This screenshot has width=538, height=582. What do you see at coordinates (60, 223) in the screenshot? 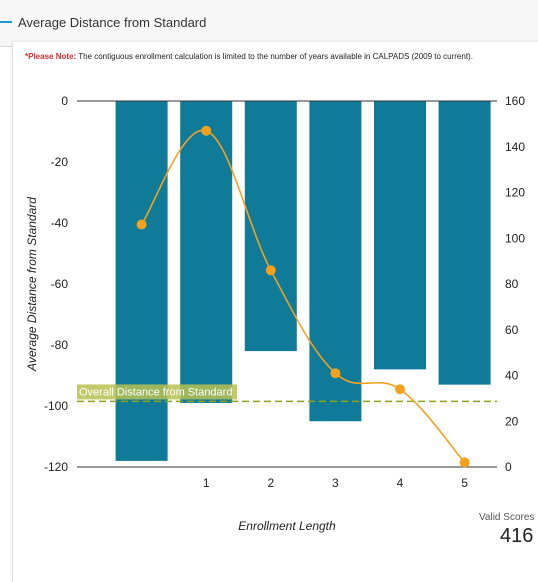
I see `y-tick-label: -40` at bounding box center [60, 223].